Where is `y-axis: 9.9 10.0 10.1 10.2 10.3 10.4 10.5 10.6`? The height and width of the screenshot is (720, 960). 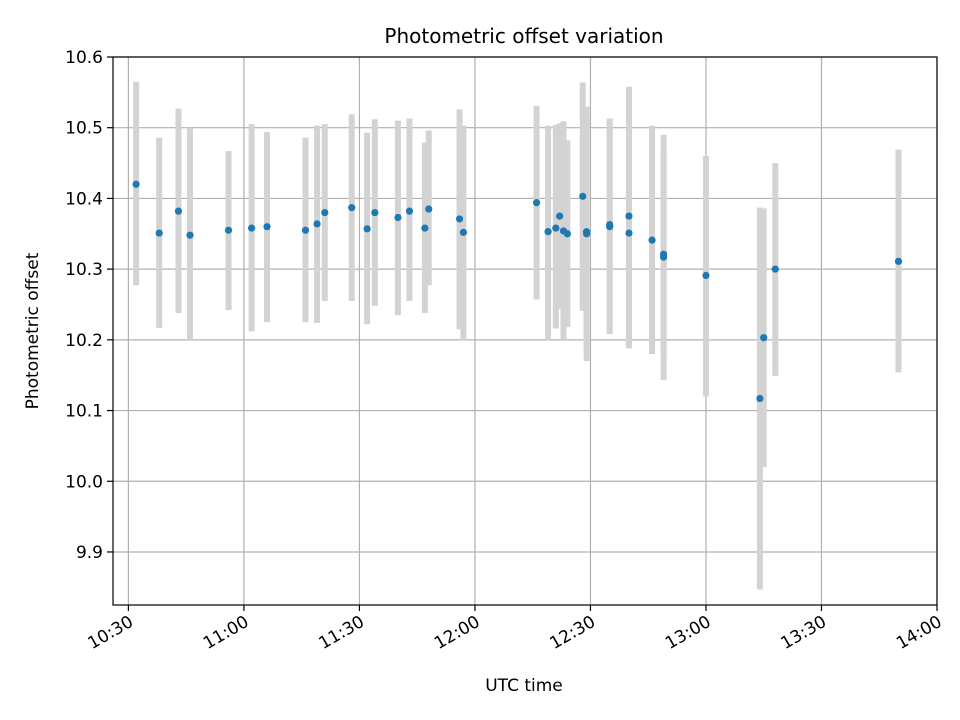
y-axis: 9.9 10.0 10.1 10.2 10.3 10.4 10.5 10.6 is located at coordinates (89, 305).